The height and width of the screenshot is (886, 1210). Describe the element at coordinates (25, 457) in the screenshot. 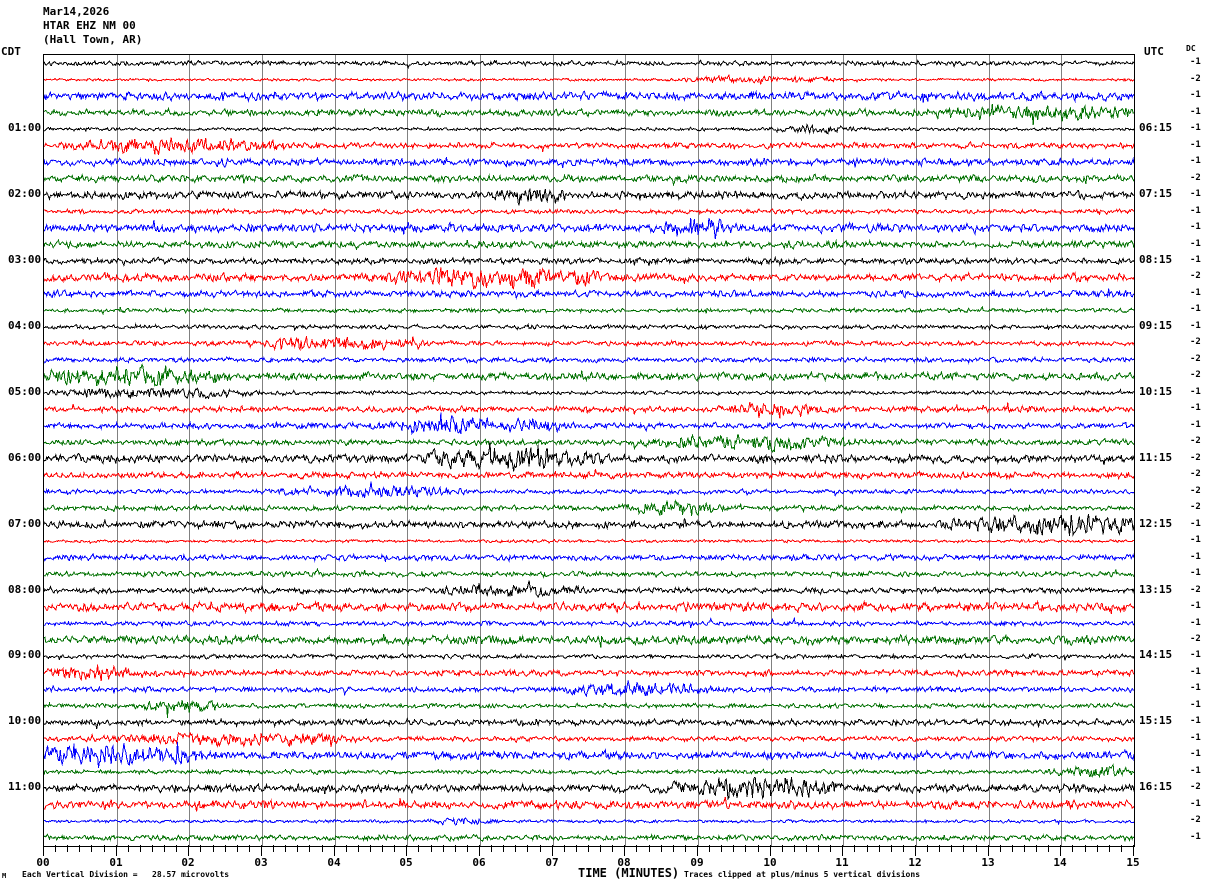

I see `left-hour-label: 06:00` at that location.